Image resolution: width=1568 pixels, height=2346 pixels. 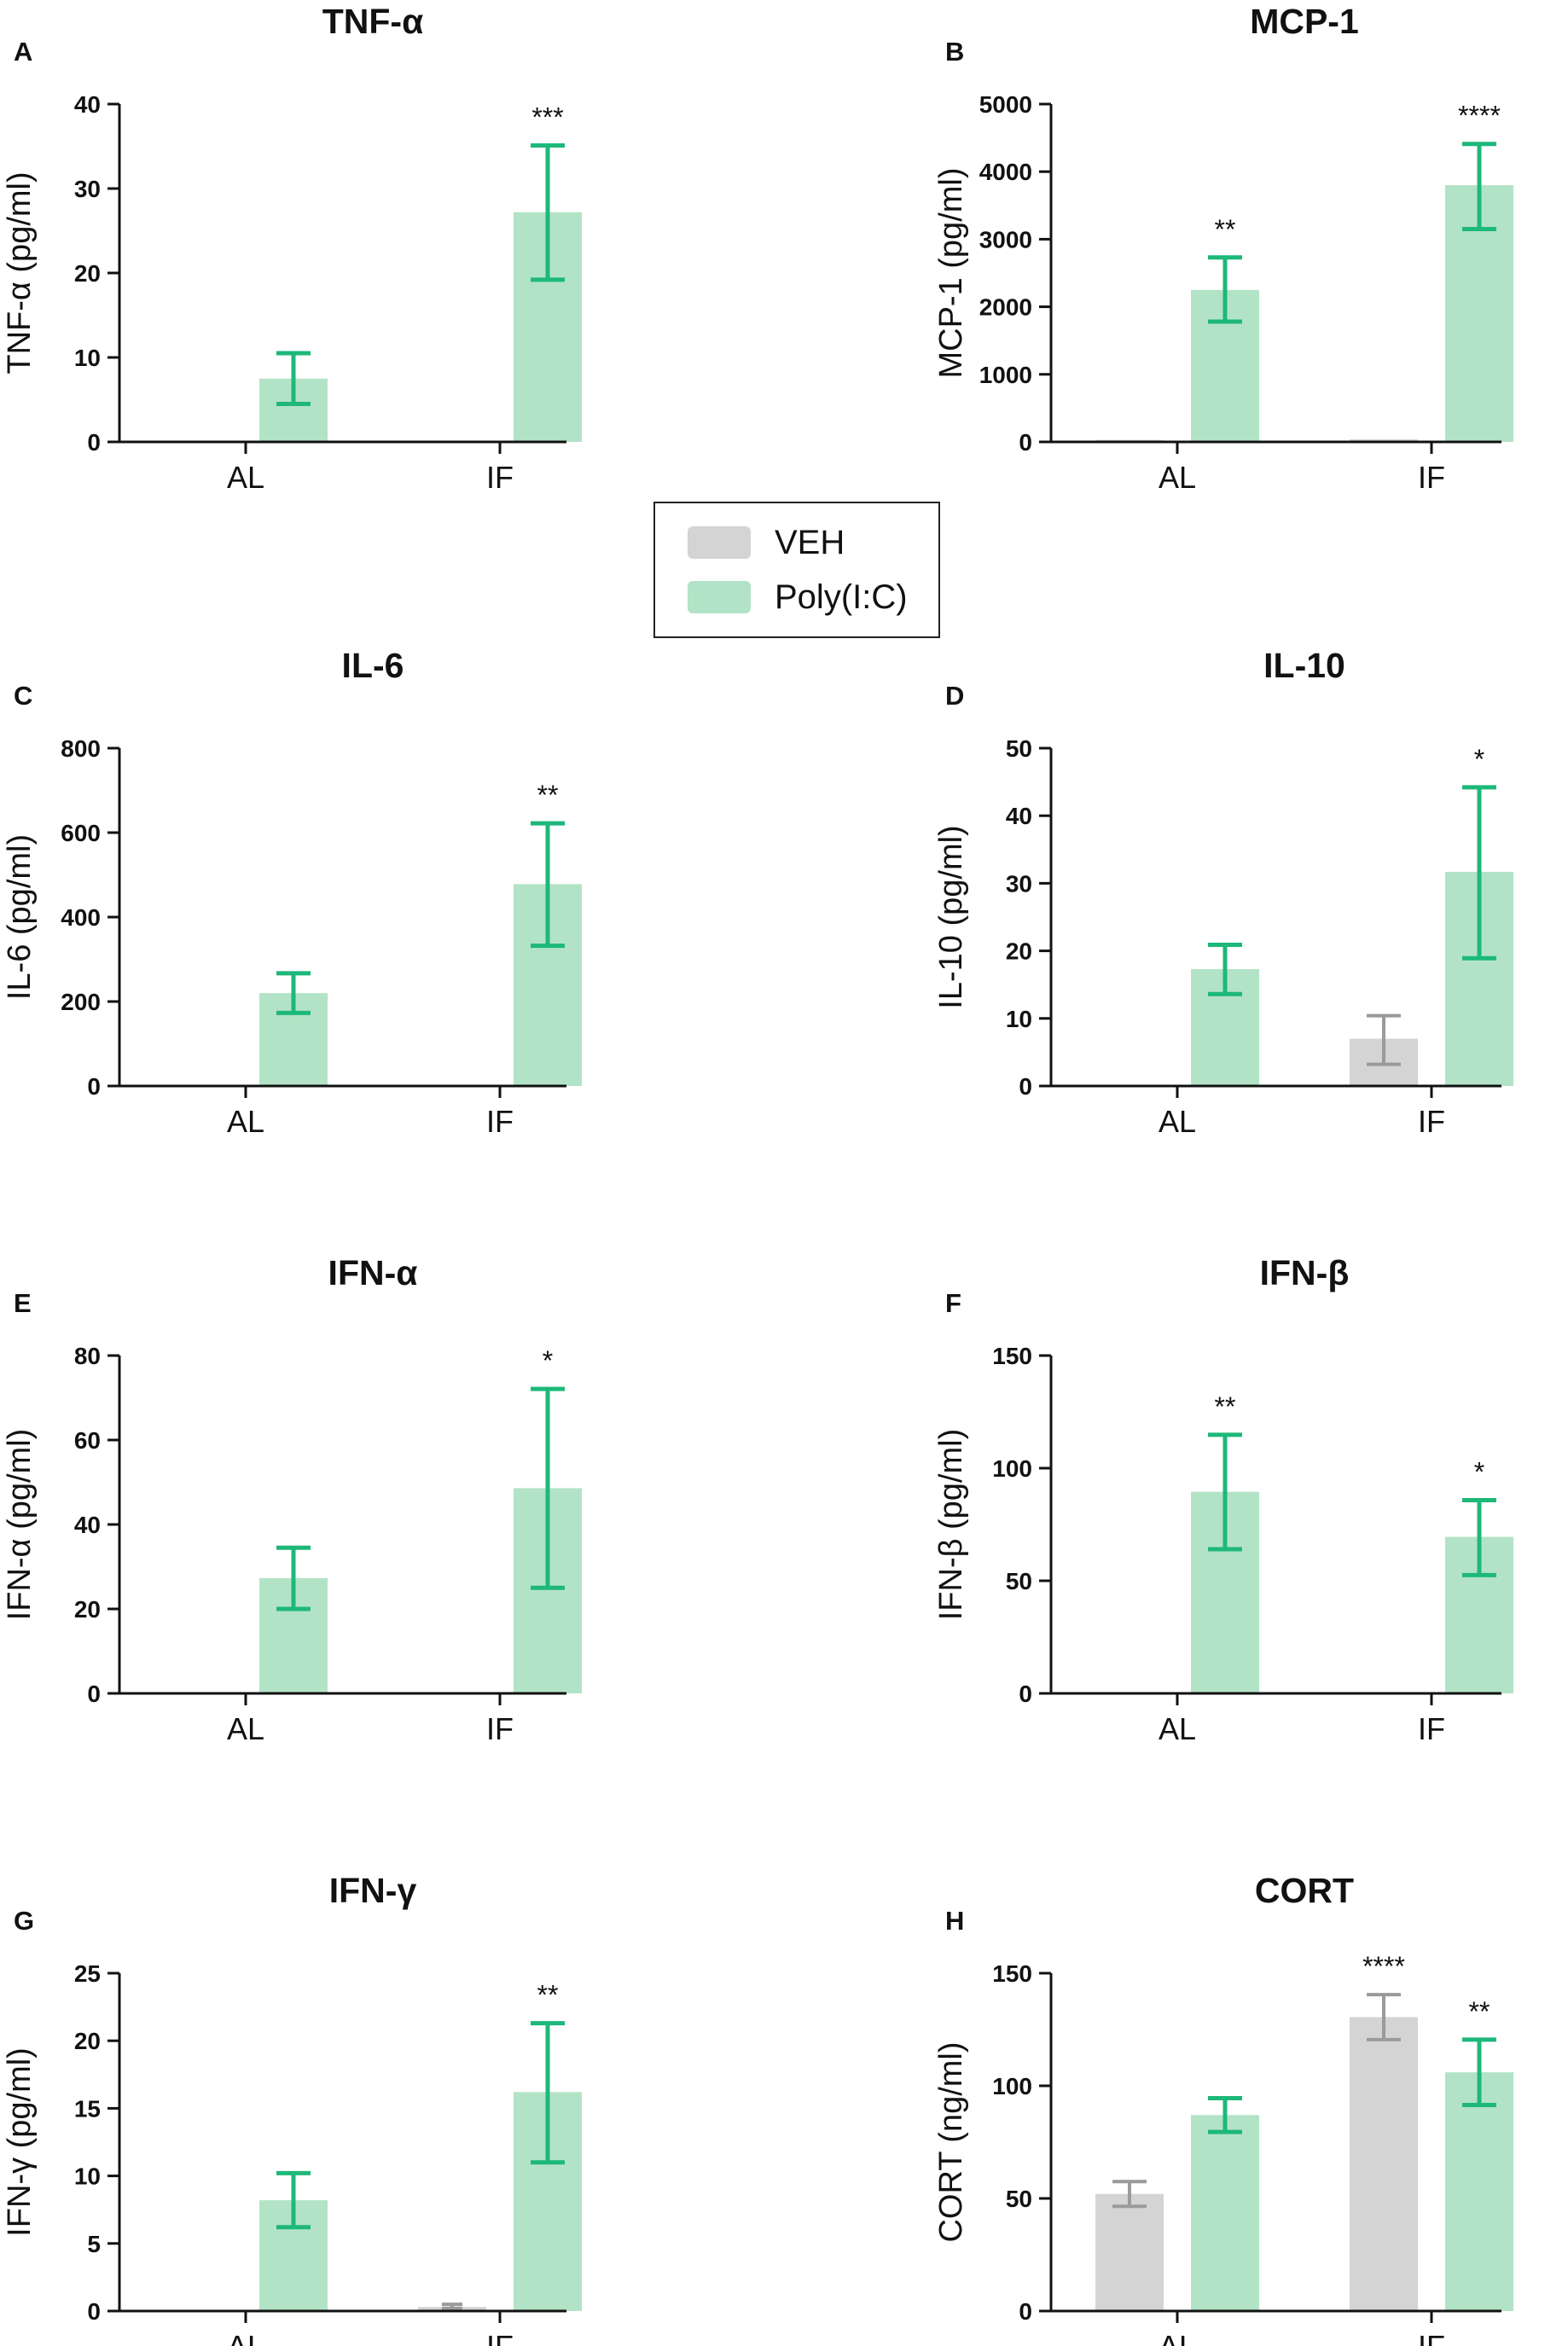 I want to click on y-tick-label-c-4: 800, so click(x=81, y=748).